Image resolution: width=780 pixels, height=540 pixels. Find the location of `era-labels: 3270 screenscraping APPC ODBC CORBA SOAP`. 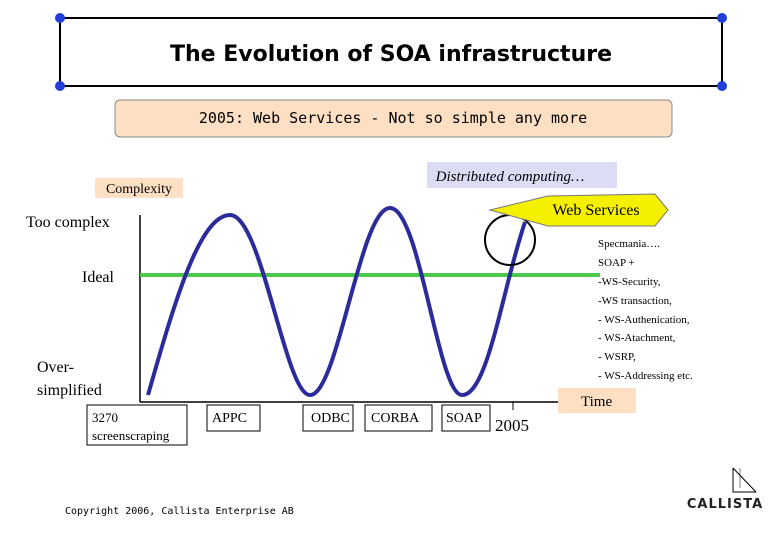

era-labels: 3270 screenscraping APPC ODBC CORBA SOAP is located at coordinates (287, 426).